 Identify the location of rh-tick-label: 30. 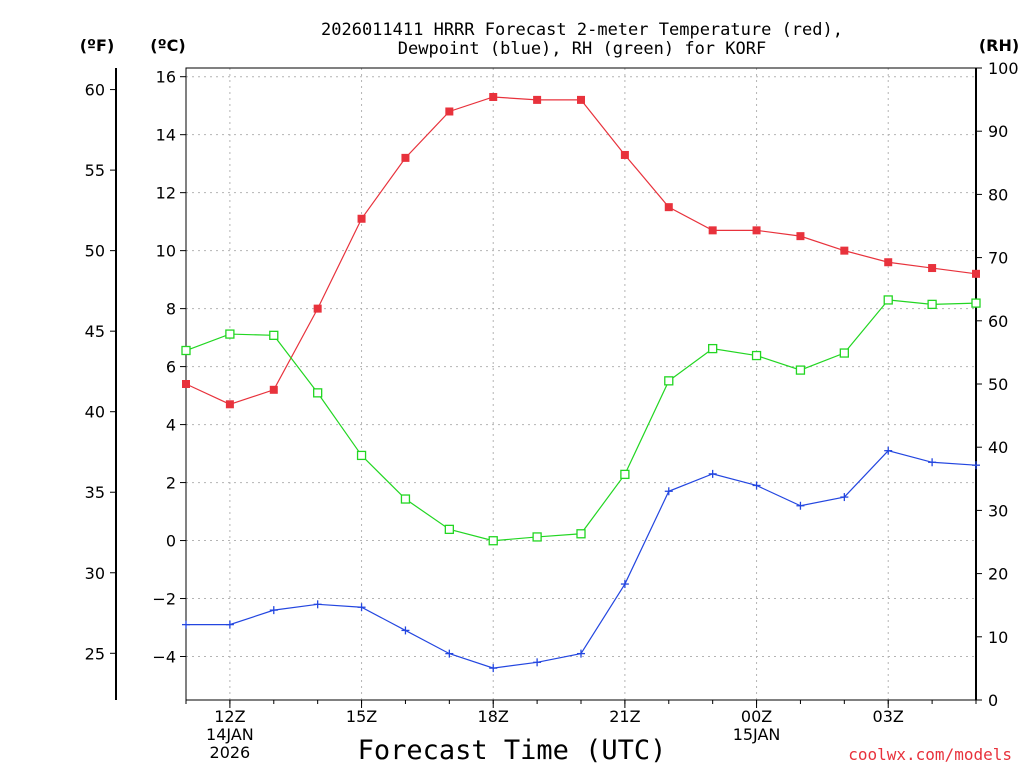
(998, 510).